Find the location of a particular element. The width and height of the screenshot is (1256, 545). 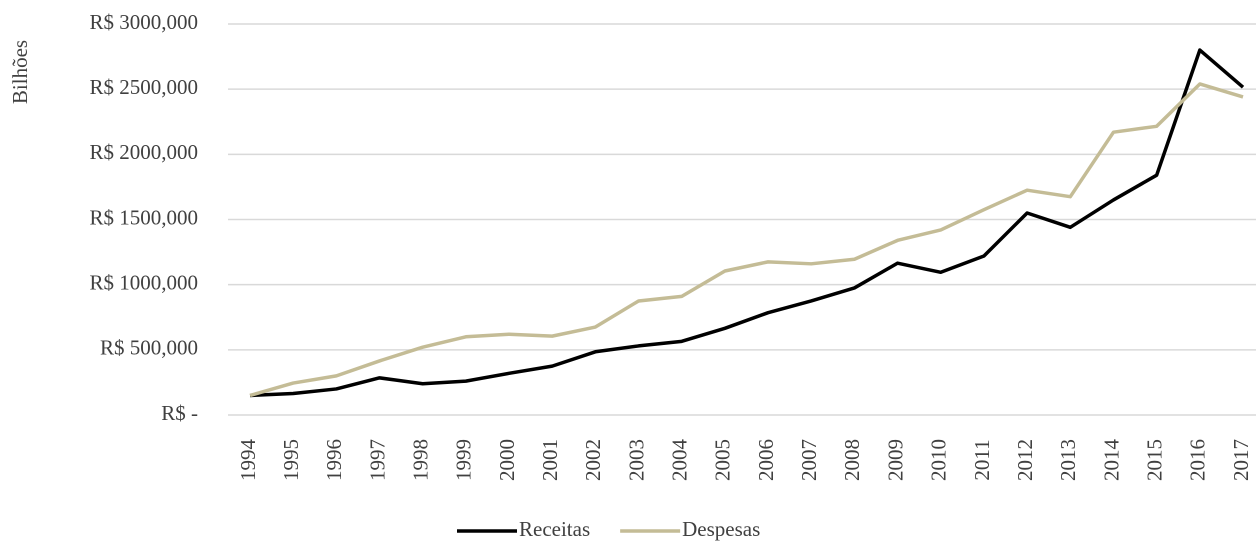

x-tick-label: 1996 is located at coordinates (334, 460).